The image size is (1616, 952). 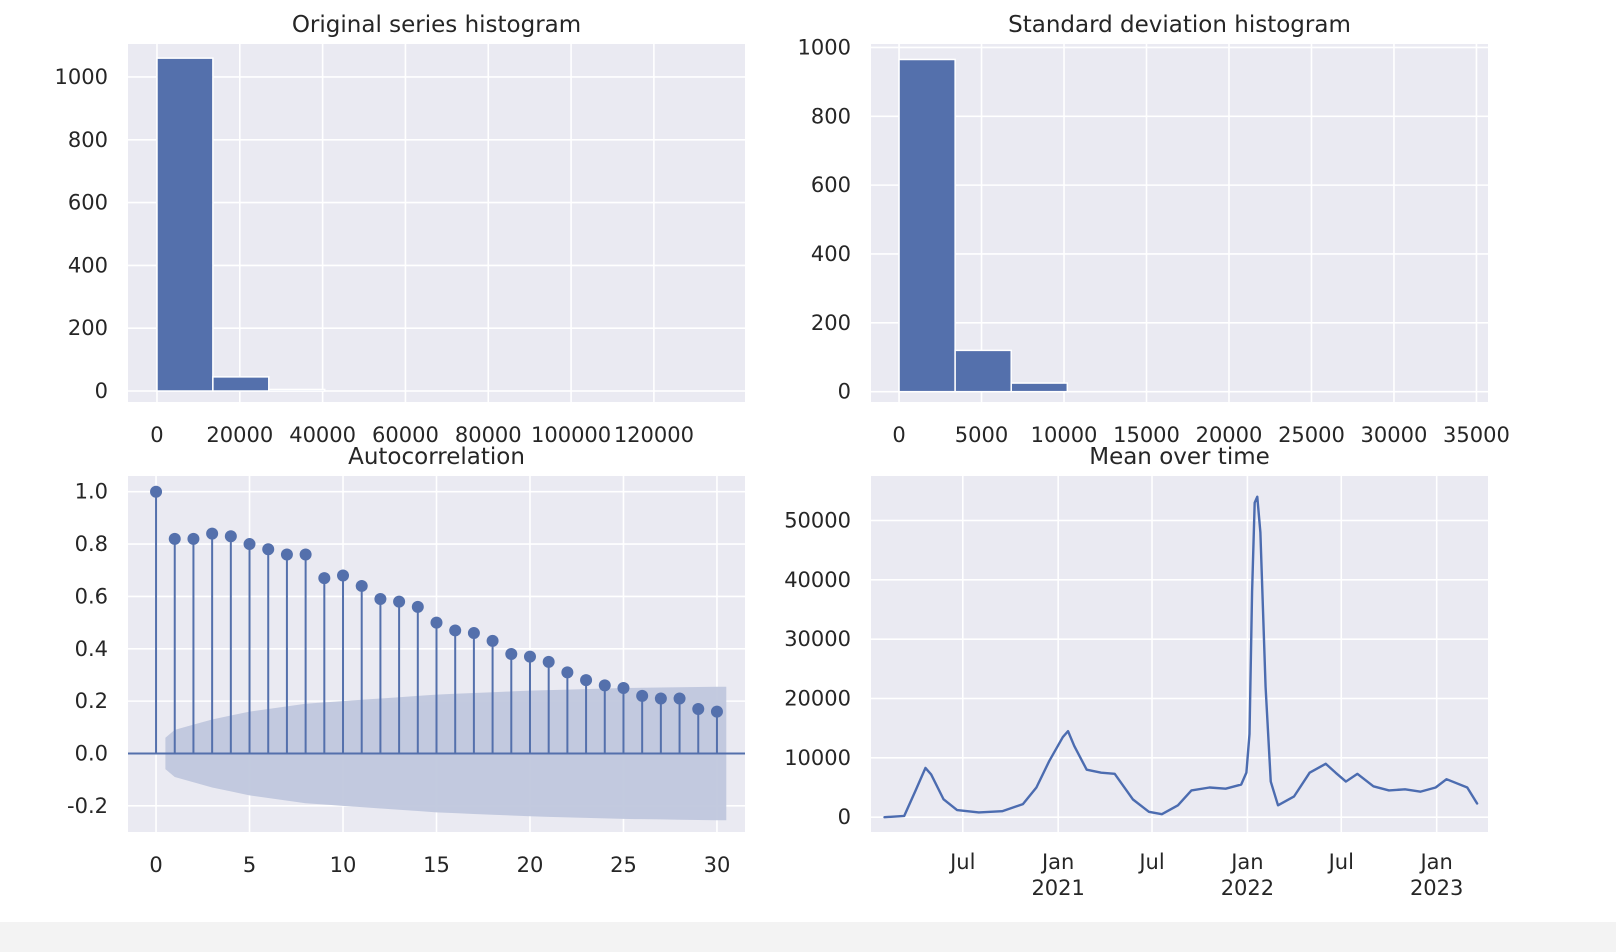 I want to click on y-tick-label: 0.6, so click(x=91, y=596).